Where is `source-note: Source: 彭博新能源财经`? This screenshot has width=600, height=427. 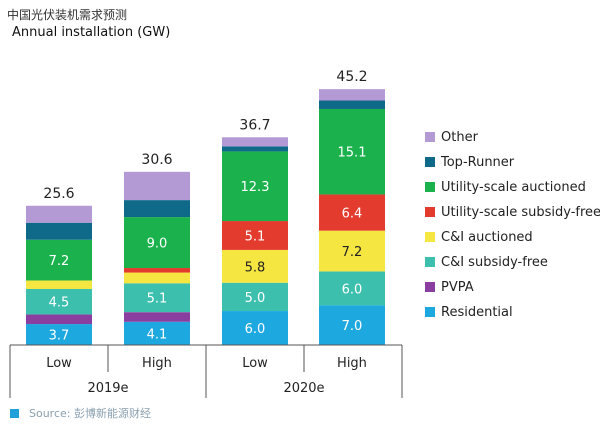 source-note: Source: 彭博新能源财经 is located at coordinates (80, 413).